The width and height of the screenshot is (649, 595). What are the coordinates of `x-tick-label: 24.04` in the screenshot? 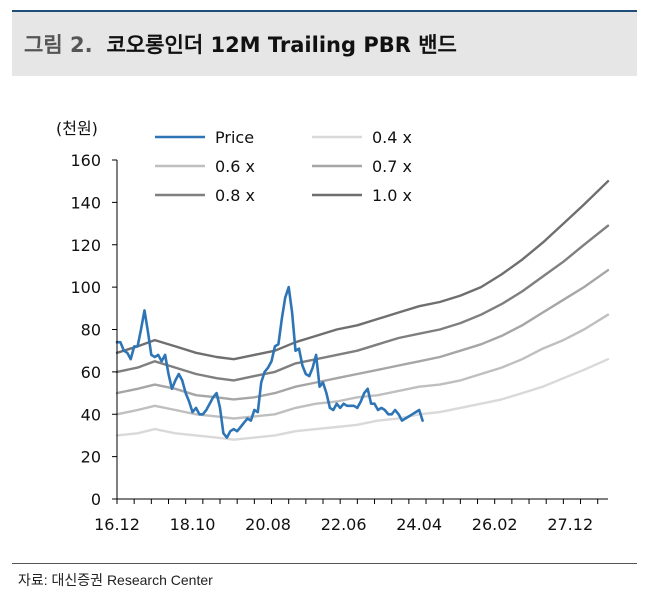 It's located at (419, 524).